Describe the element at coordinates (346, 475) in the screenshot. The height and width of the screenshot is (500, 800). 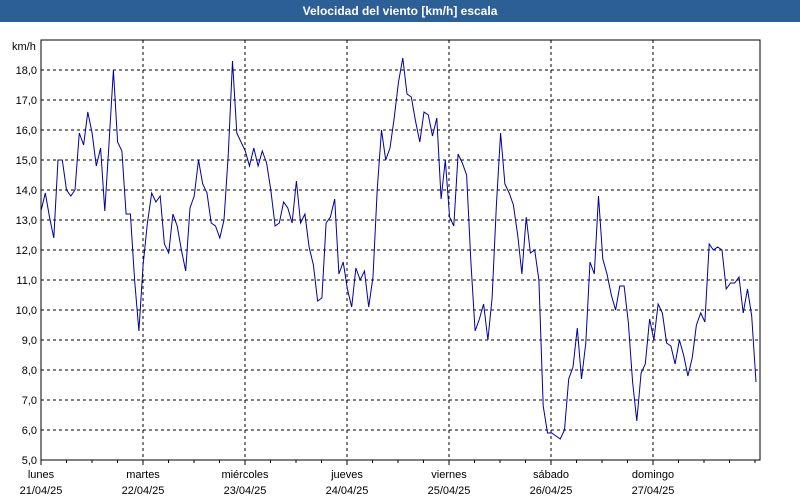
I see `x-tick-day-label: jueves` at that location.